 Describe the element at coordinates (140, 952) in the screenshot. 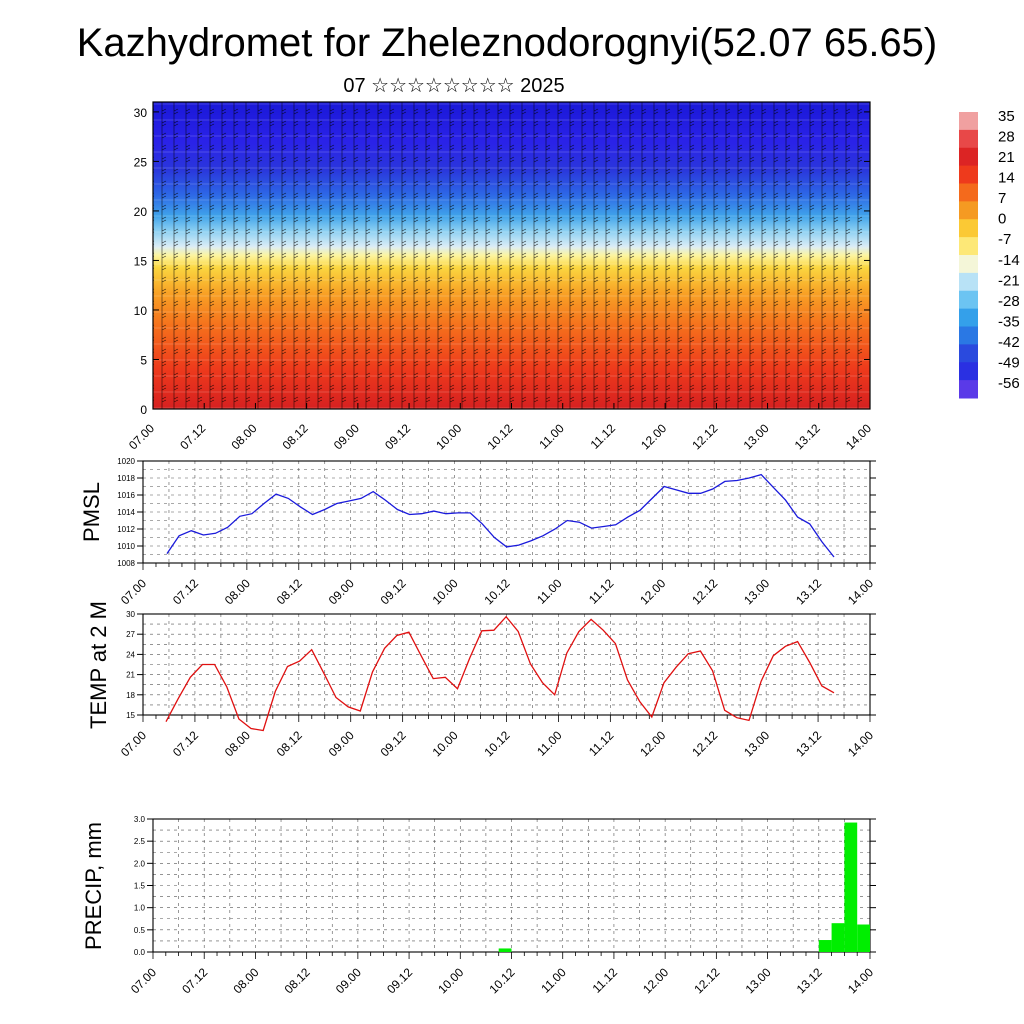

I see `precip-y-tick-label: 0.0` at that location.